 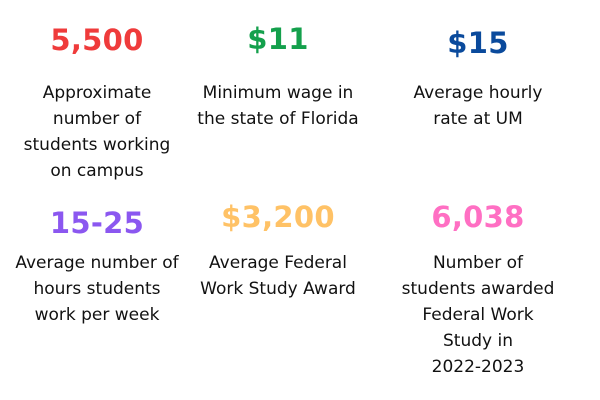 I want to click on stat-value: 6,038, so click(x=478, y=217).